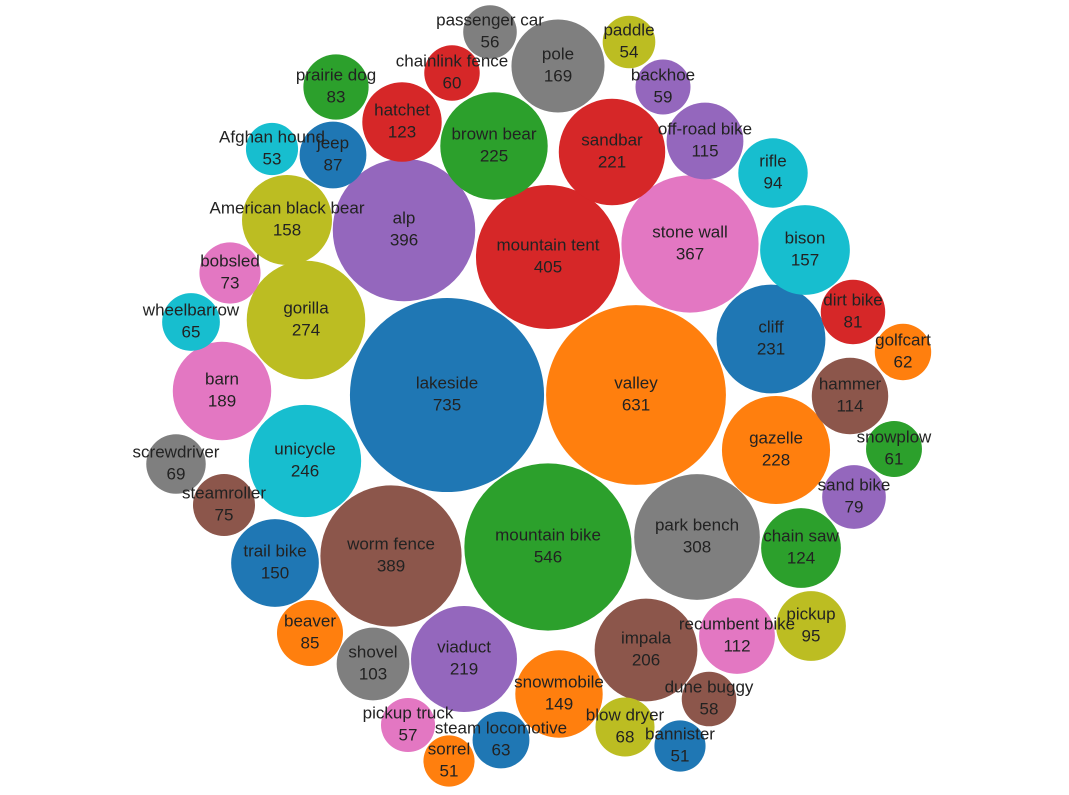  What do you see at coordinates (690, 253) in the screenshot?
I see `bubble-value: 367` at bounding box center [690, 253].